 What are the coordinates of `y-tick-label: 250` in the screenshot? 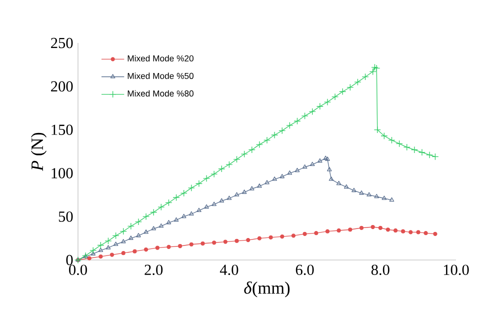 It's located at (62, 43).